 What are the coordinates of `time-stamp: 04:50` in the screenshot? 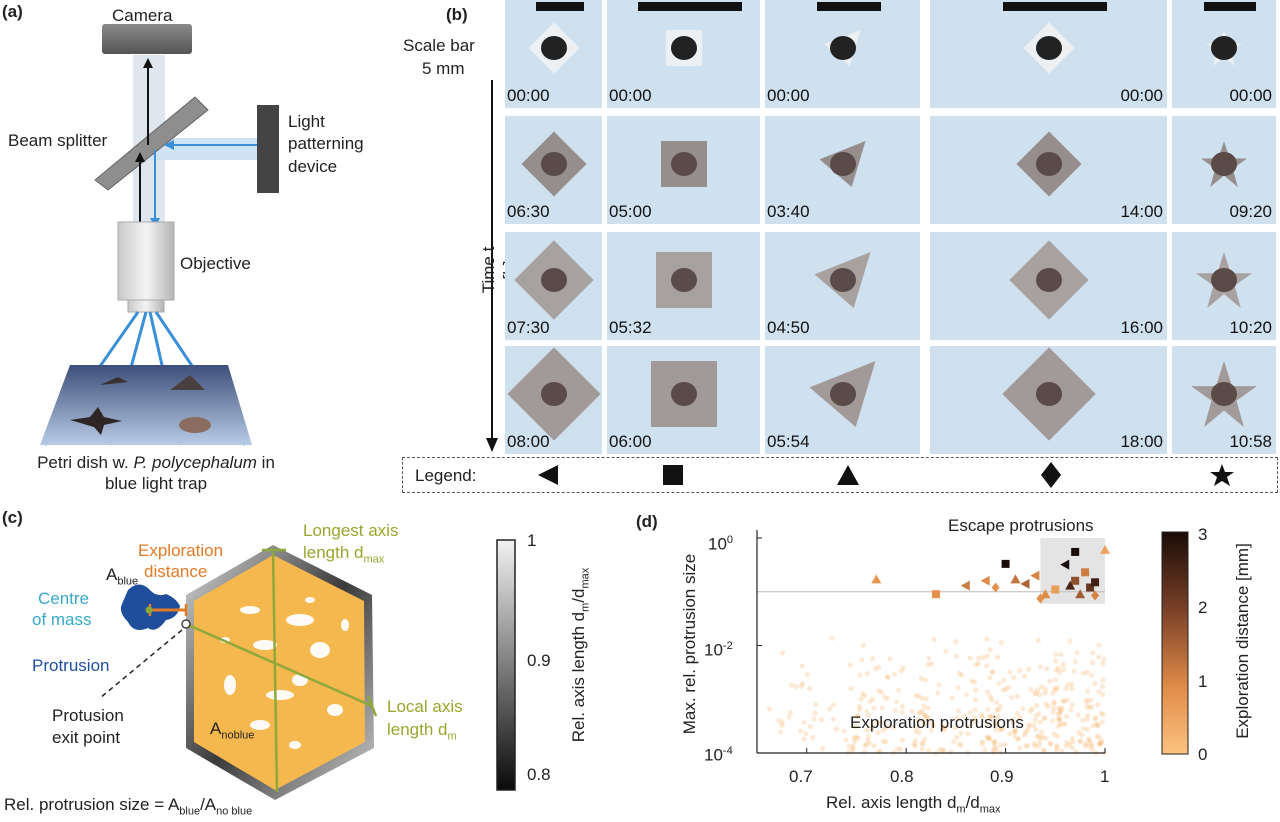 It's located at (788, 327).